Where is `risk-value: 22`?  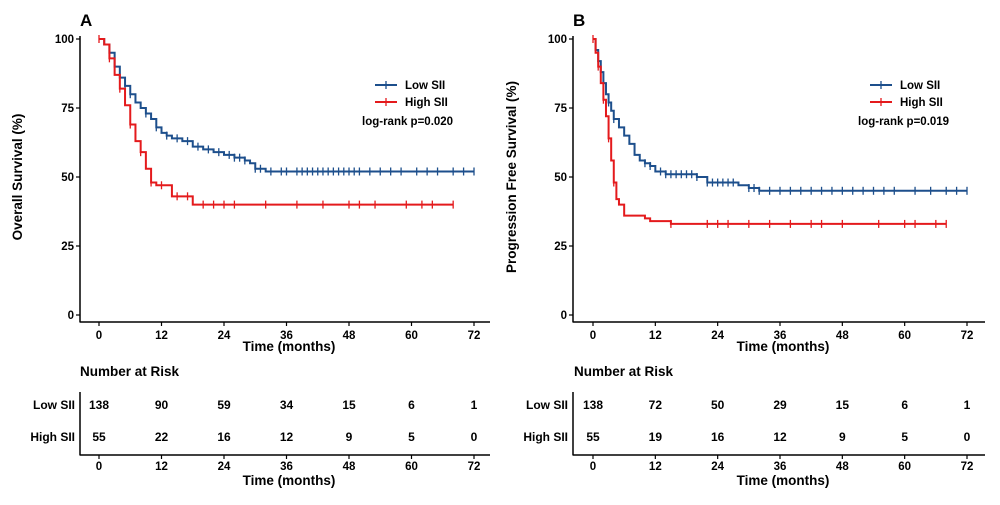
risk-value: 22 is located at coordinates (162, 437).